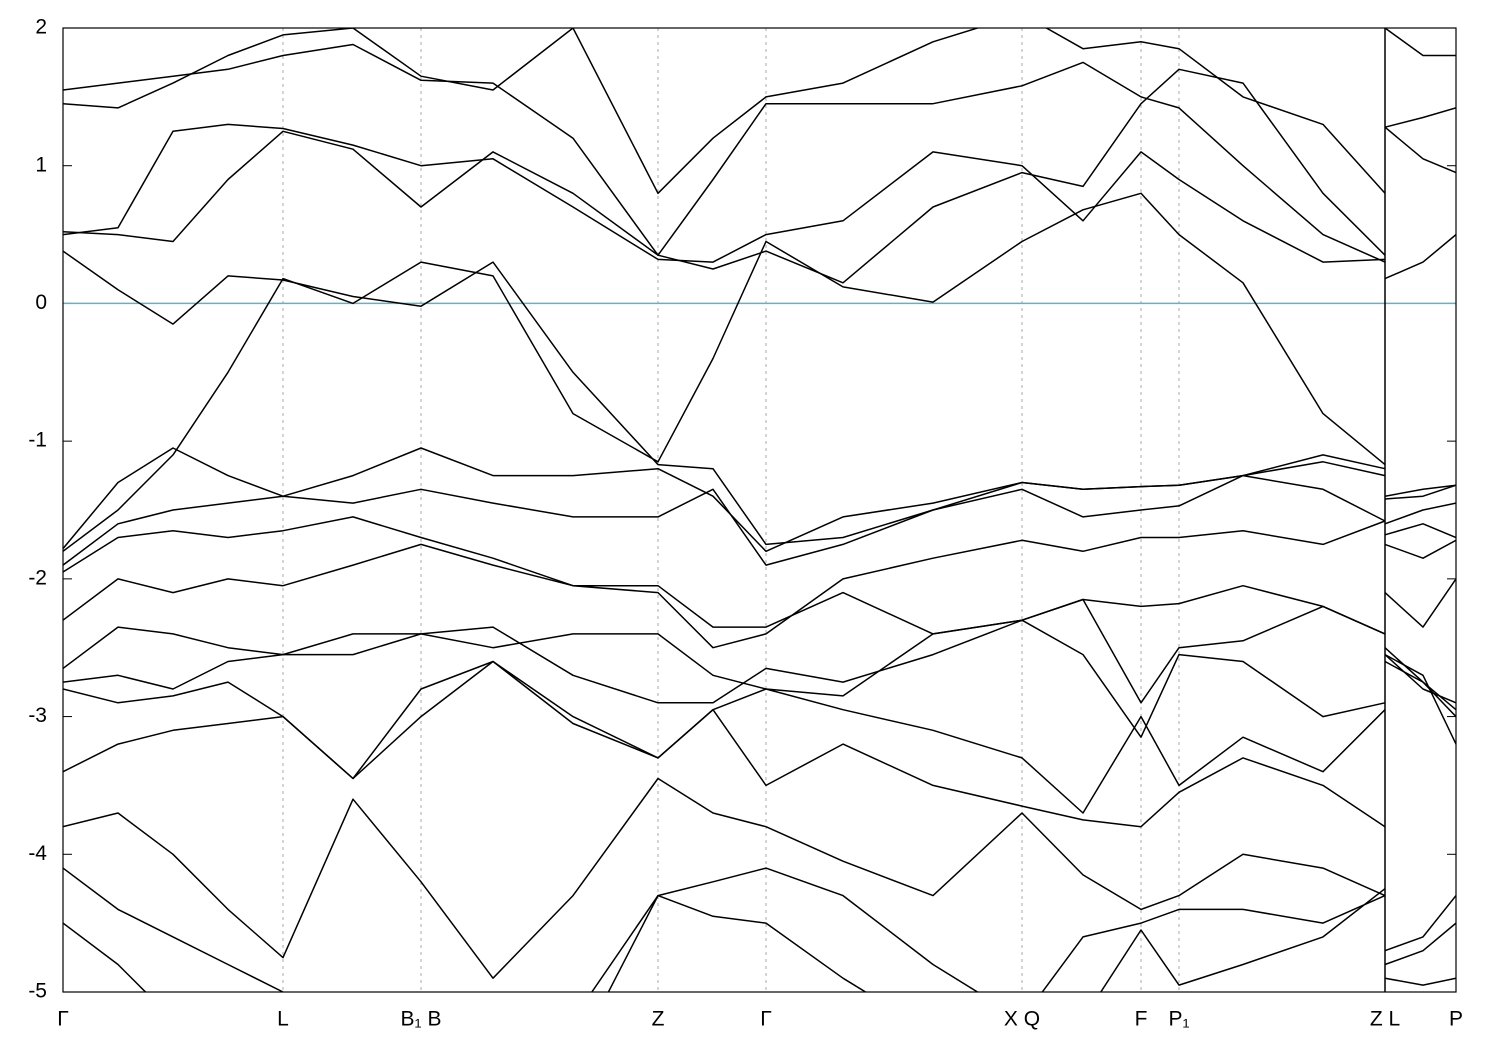  Describe the element at coordinates (41, 302) in the screenshot. I see `y-tick-label: 0` at that location.